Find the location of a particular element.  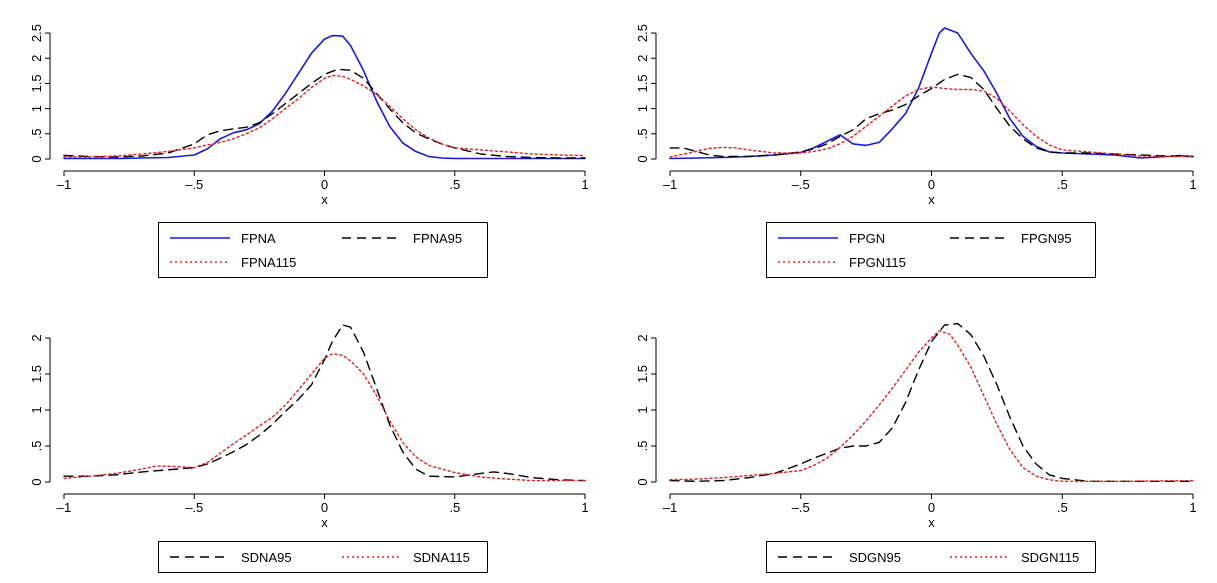

legend-label: FPNA95 is located at coordinates (438, 238).